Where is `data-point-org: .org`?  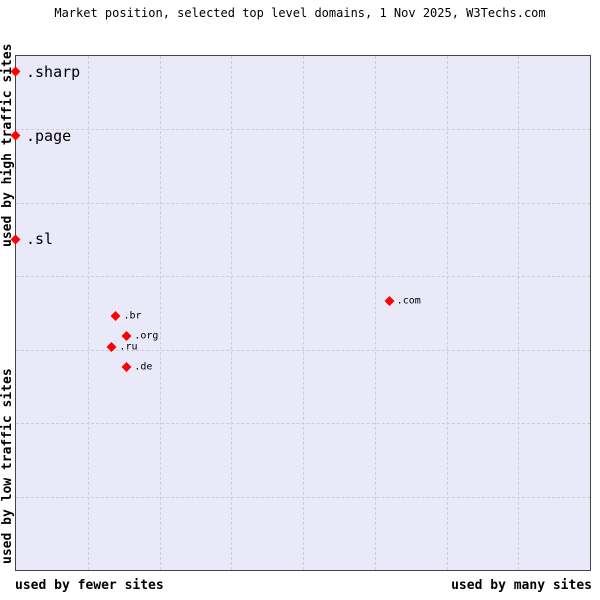
data-point-org: .org is located at coordinates (140, 336).